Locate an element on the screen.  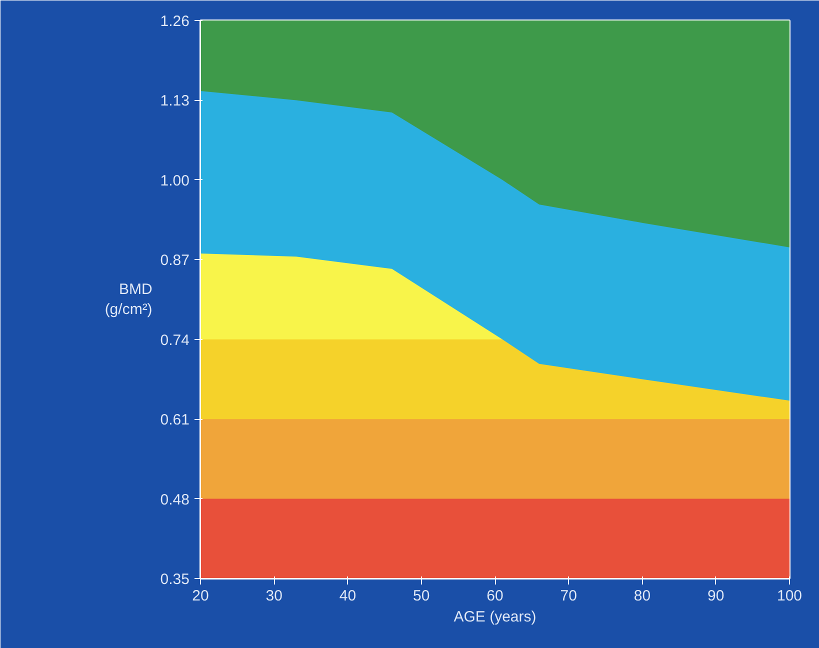
y-tick-label: 1.00 is located at coordinates (175, 181).